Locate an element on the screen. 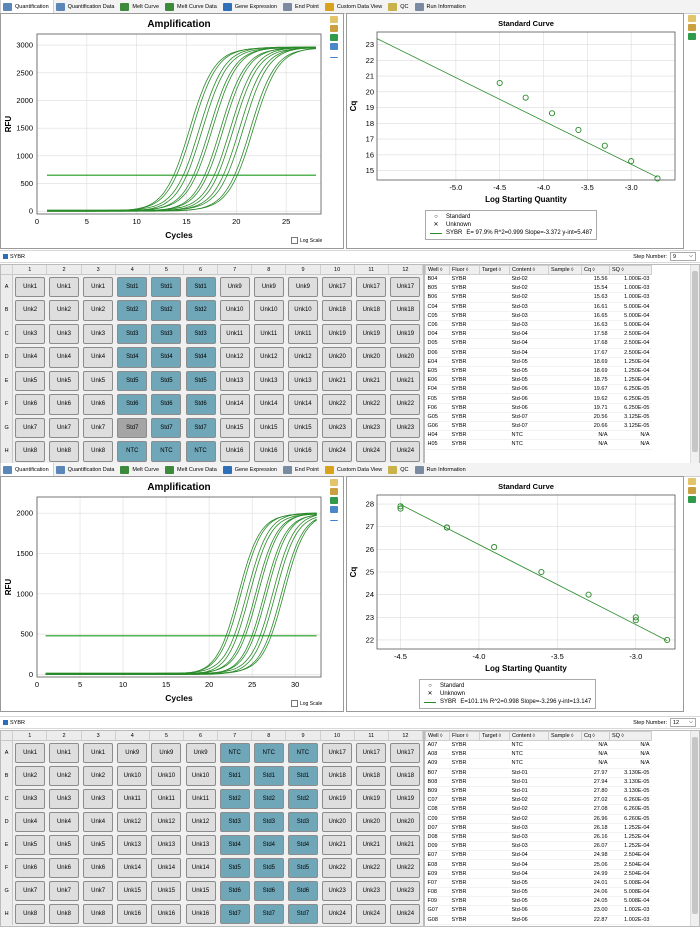 The height and width of the screenshot is (927, 700). plate-well: Unk15 is located at coordinates (132, 890).